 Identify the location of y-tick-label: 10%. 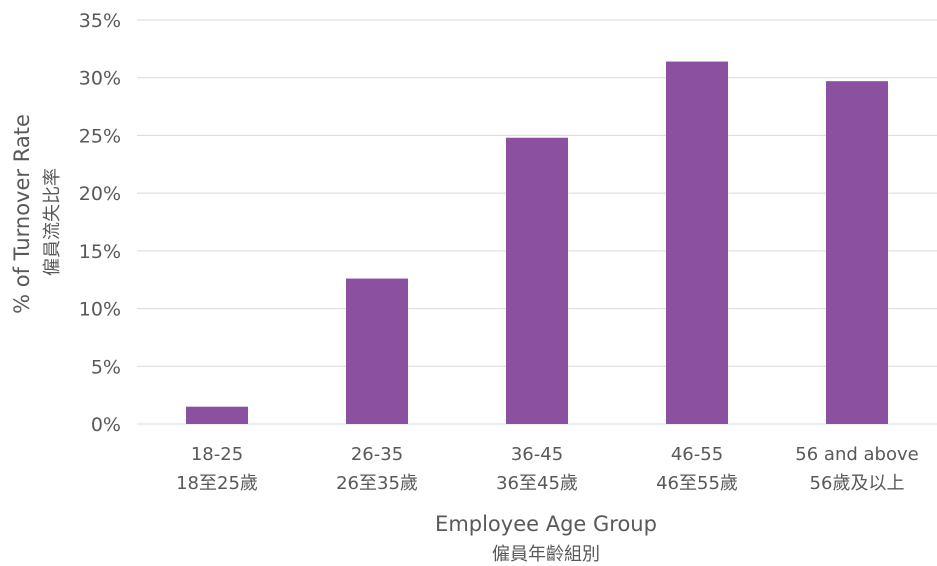
(100, 310).